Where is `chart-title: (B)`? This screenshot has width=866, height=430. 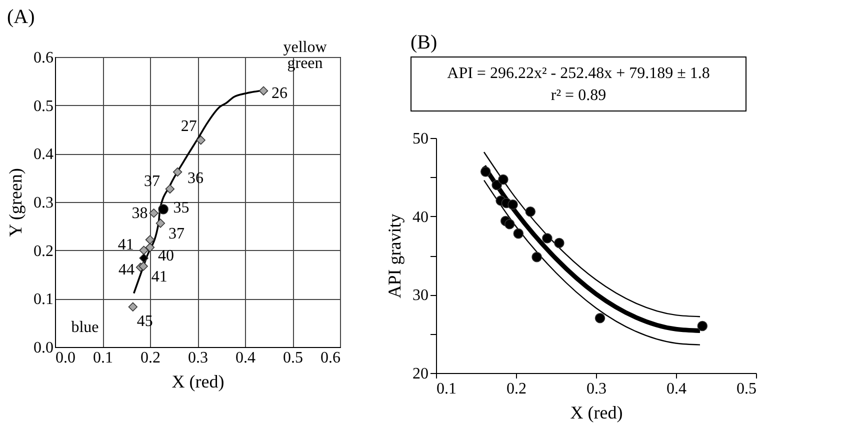 chart-title: (B) is located at coordinates (424, 43).